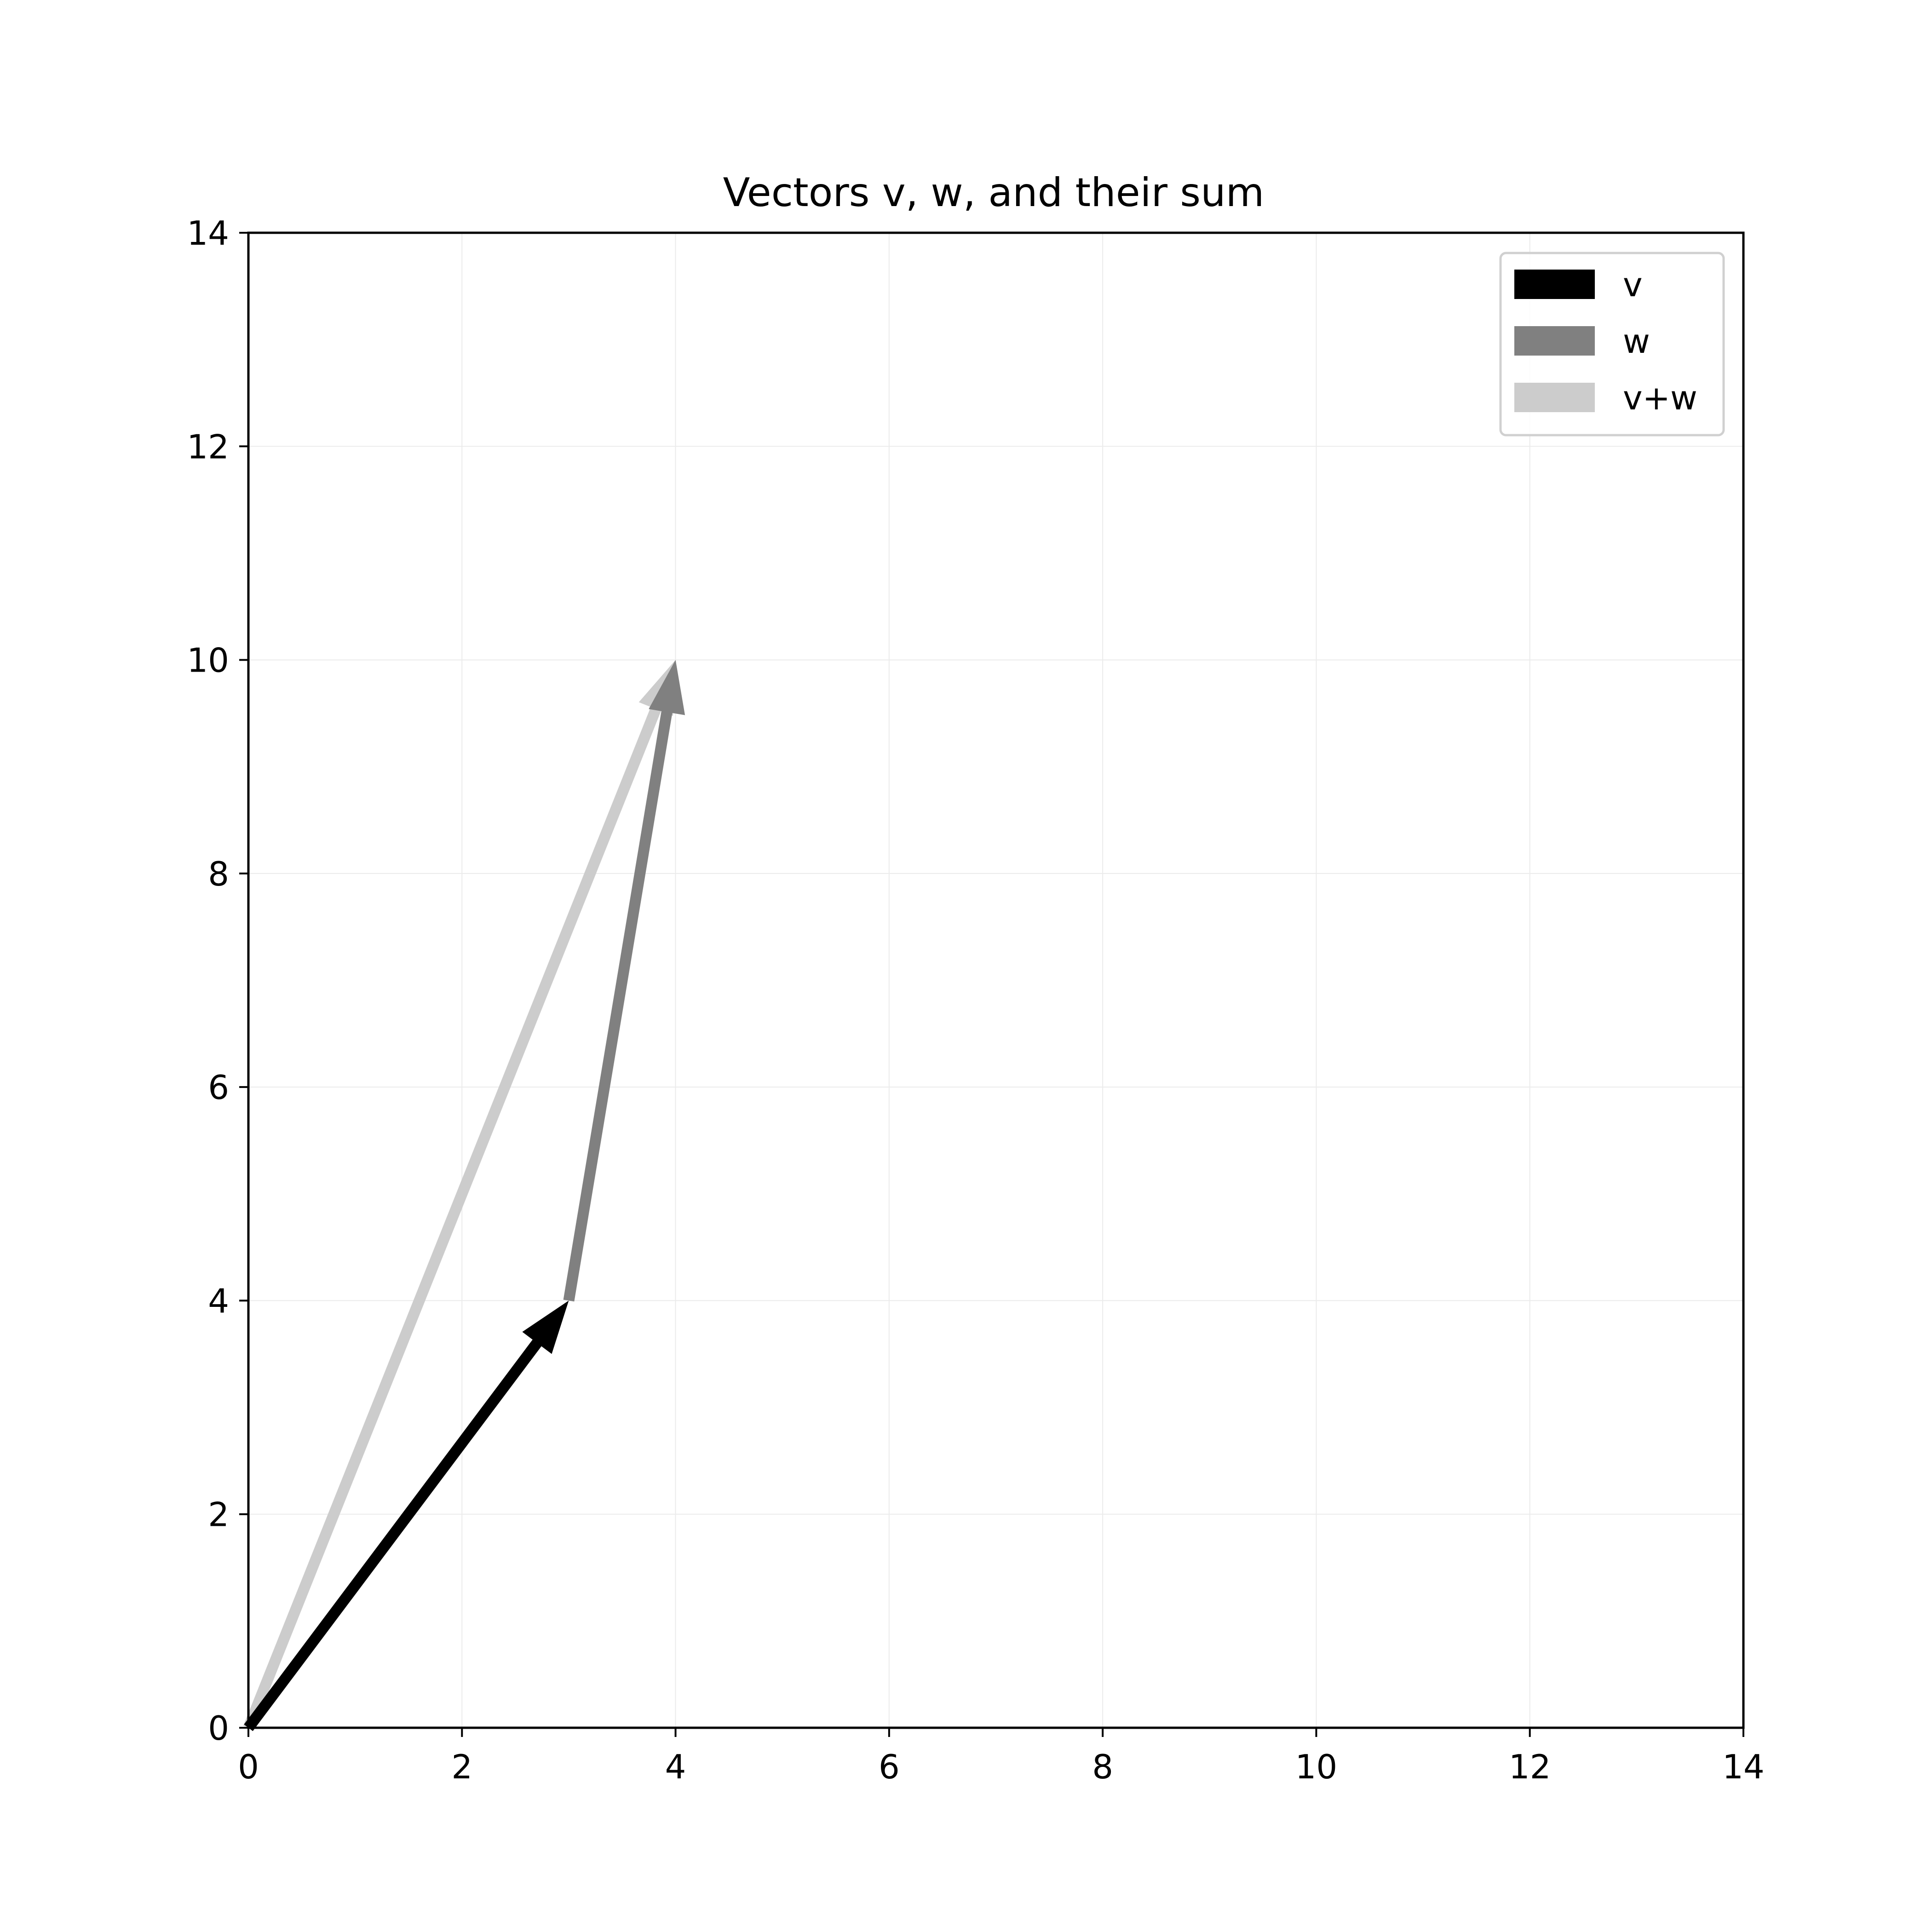  I want to click on x-tick-label: 6, so click(889, 1767).